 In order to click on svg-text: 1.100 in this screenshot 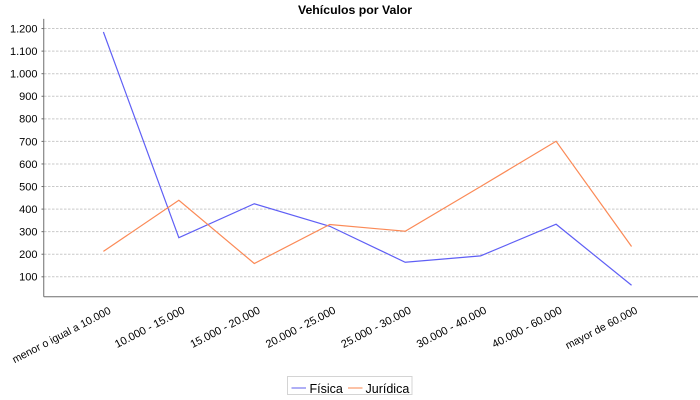, I will do `click(24, 52)`.